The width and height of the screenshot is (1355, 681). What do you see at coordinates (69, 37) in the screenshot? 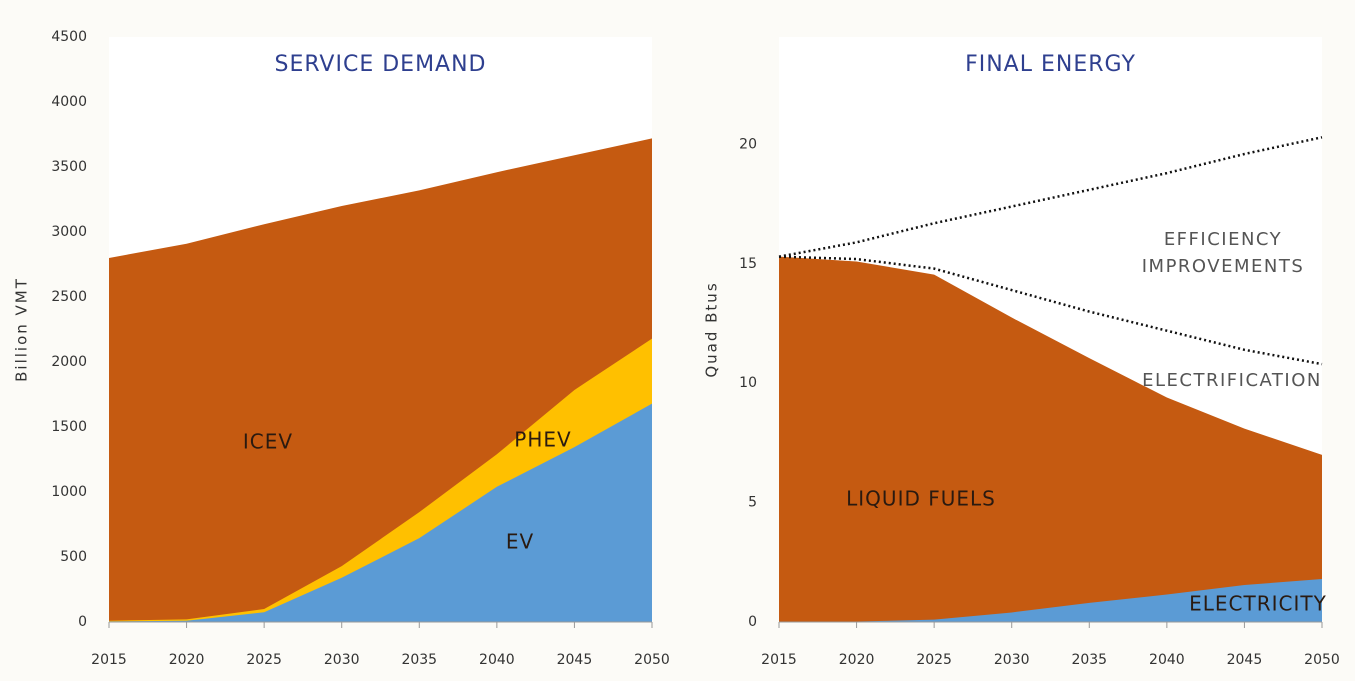
I see `y-tick-label: 4500` at bounding box center [69, 37].